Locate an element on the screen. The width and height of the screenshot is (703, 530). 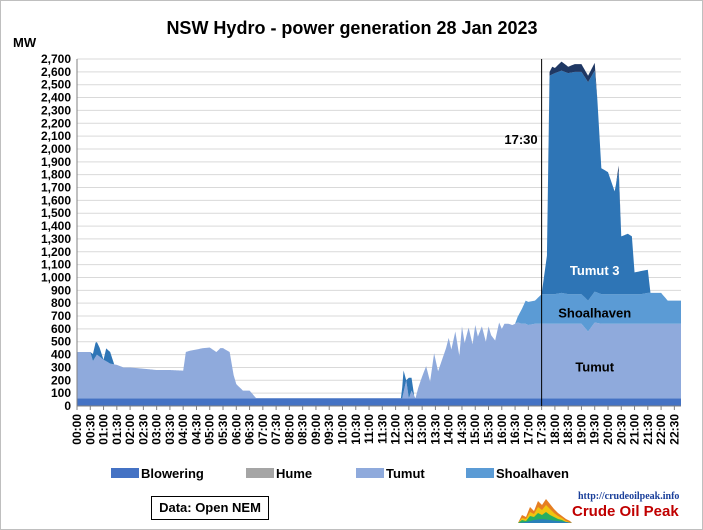
x-tick-01:00: 01:00 is located at coordinates (104, 429).